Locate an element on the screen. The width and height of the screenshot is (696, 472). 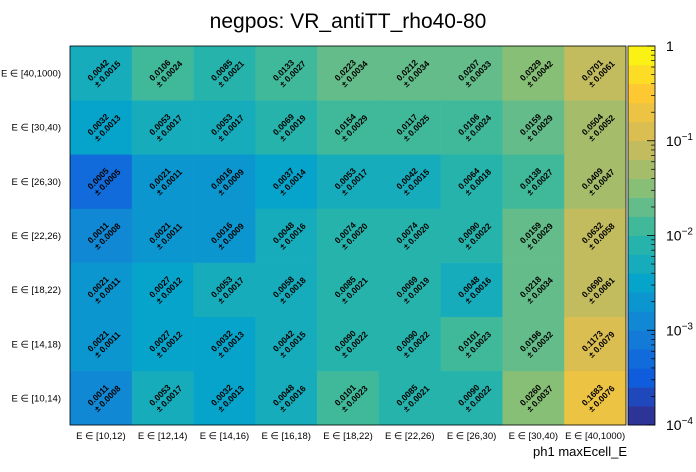
colorbar-tick-base: 1 is located at coordinates (670, 46).